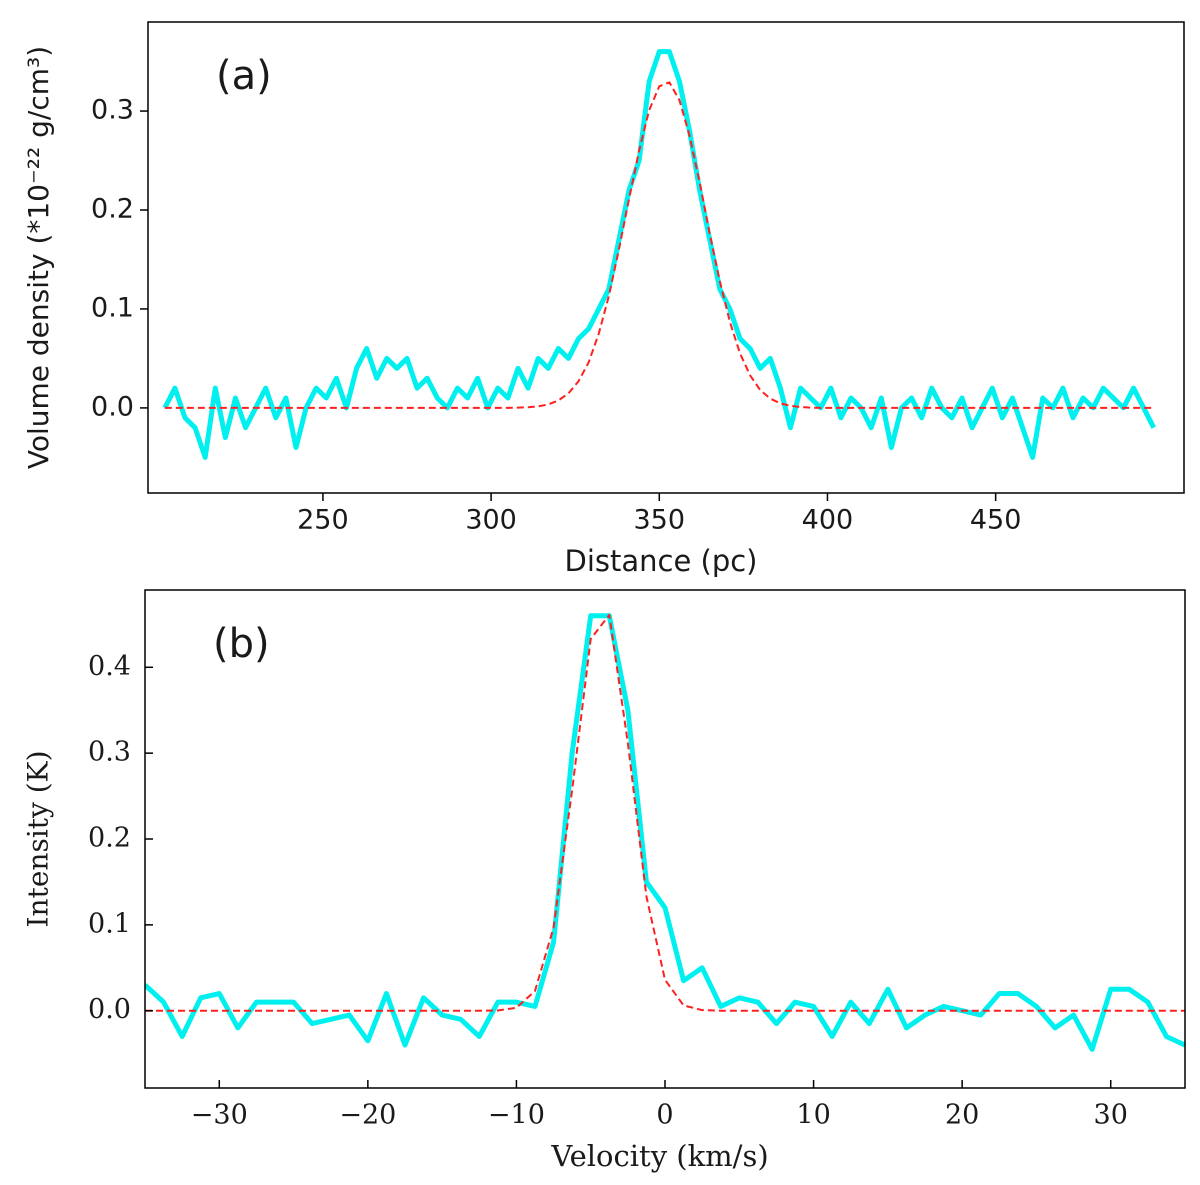  What do you see at coordinates (38, 257) in the screenshot?
I see `y-axis-label: Volume density (*10⁻²² g/cm³)` at bounding box center [38, 257].